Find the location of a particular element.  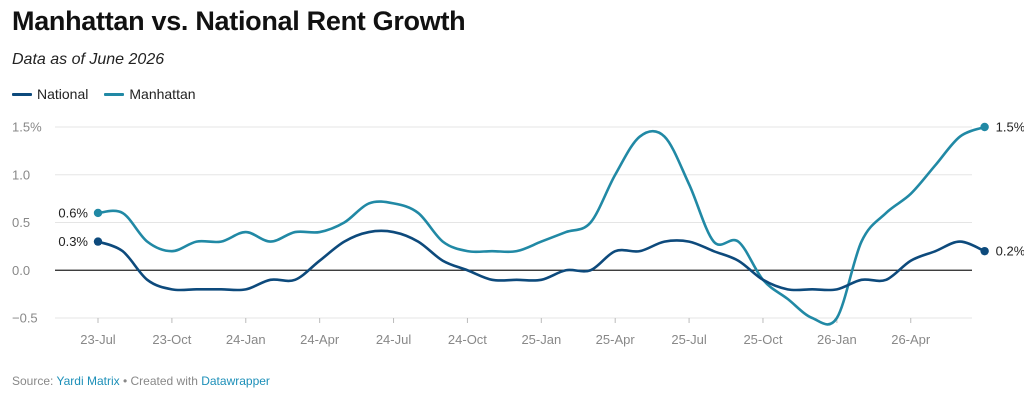

end-point-manhattan is located at coordinates (984, 127).